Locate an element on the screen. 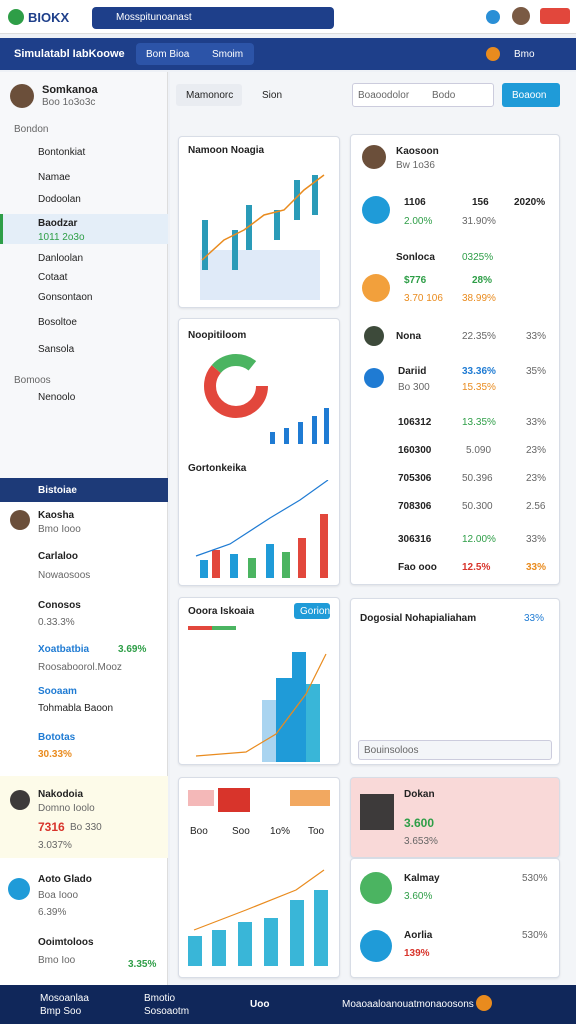 This screenshot has width=576, height=1024. menu-item: Cotaat is located at coordinates (53, 277).